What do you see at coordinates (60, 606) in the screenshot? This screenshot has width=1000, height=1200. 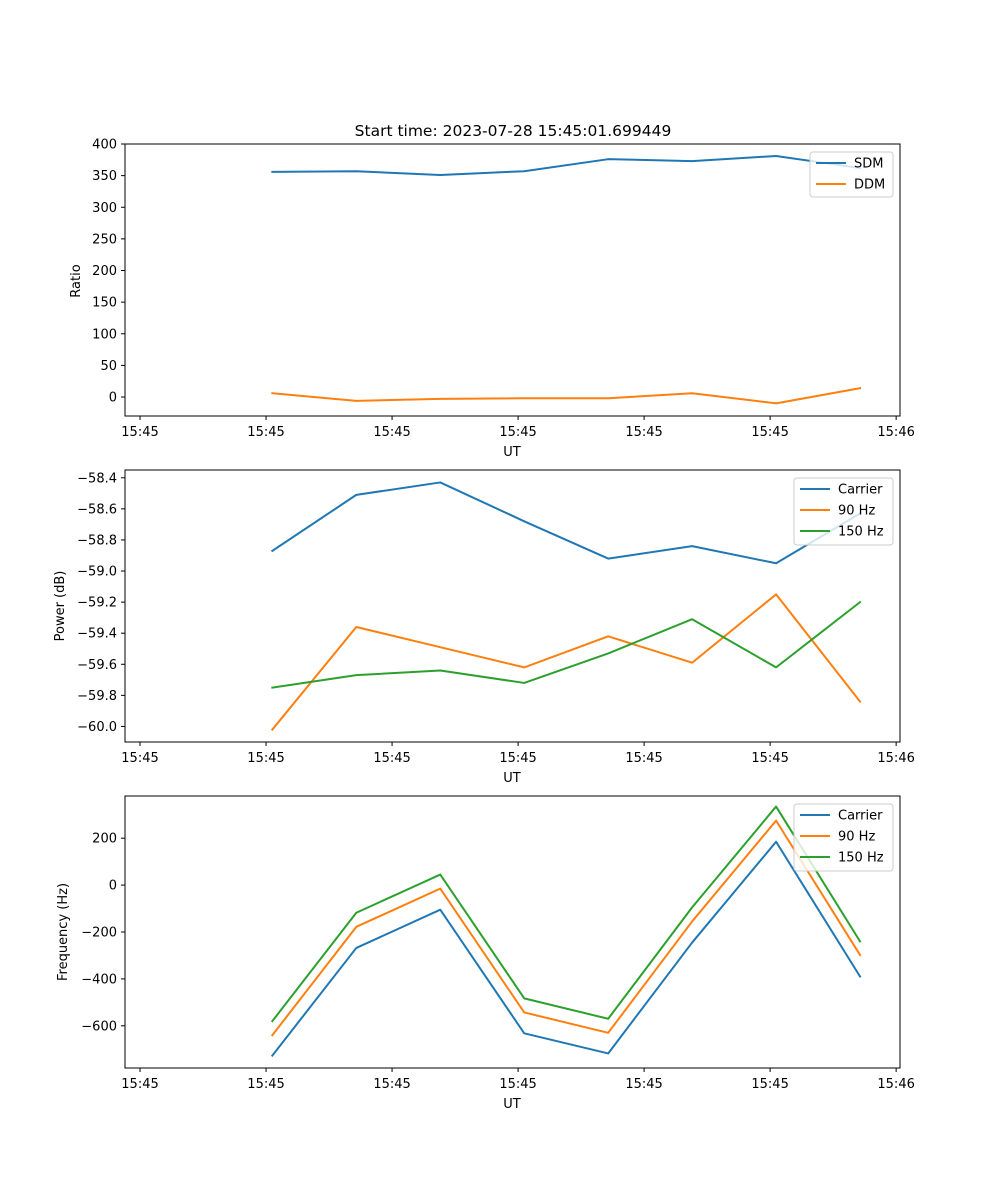 I see `power-y-axis-label: Power (dB)` at bounding box center [60, 606].